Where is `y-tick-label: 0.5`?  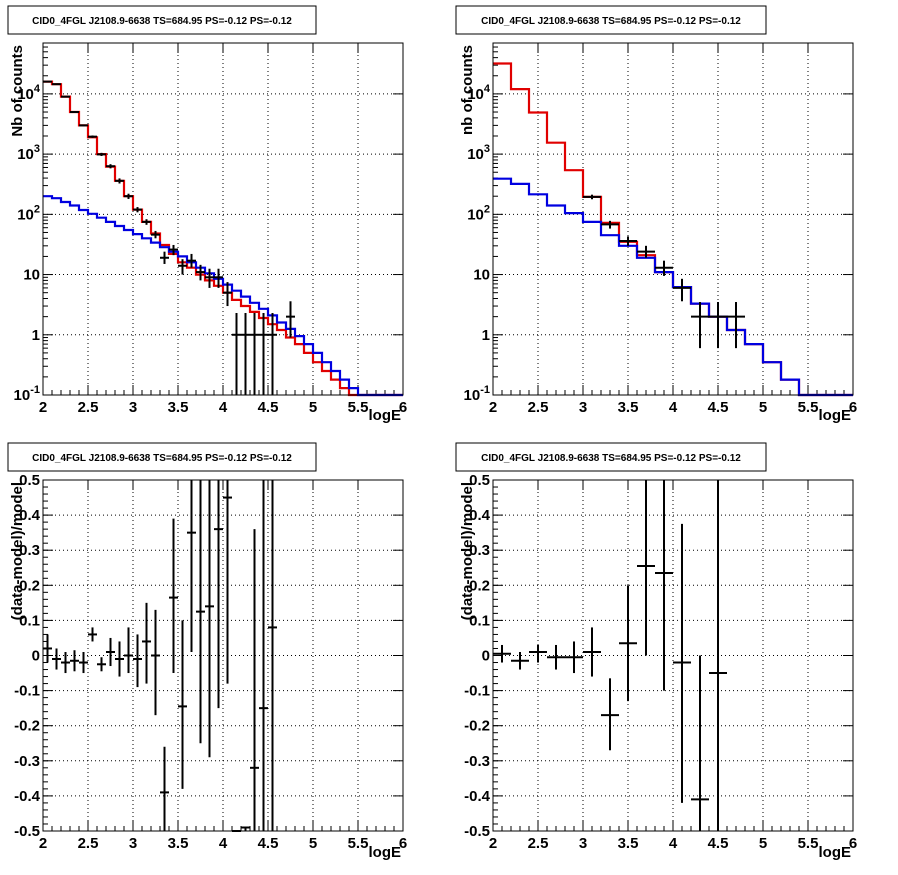
y-tick-label: 0.5 is located at coordinates (479, 480).